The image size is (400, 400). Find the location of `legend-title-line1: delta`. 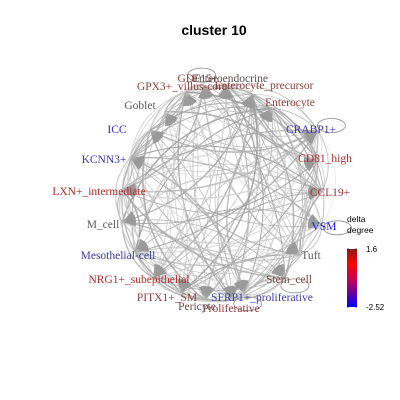

legend-title-line1: delta is located at coordinates (356, 219).